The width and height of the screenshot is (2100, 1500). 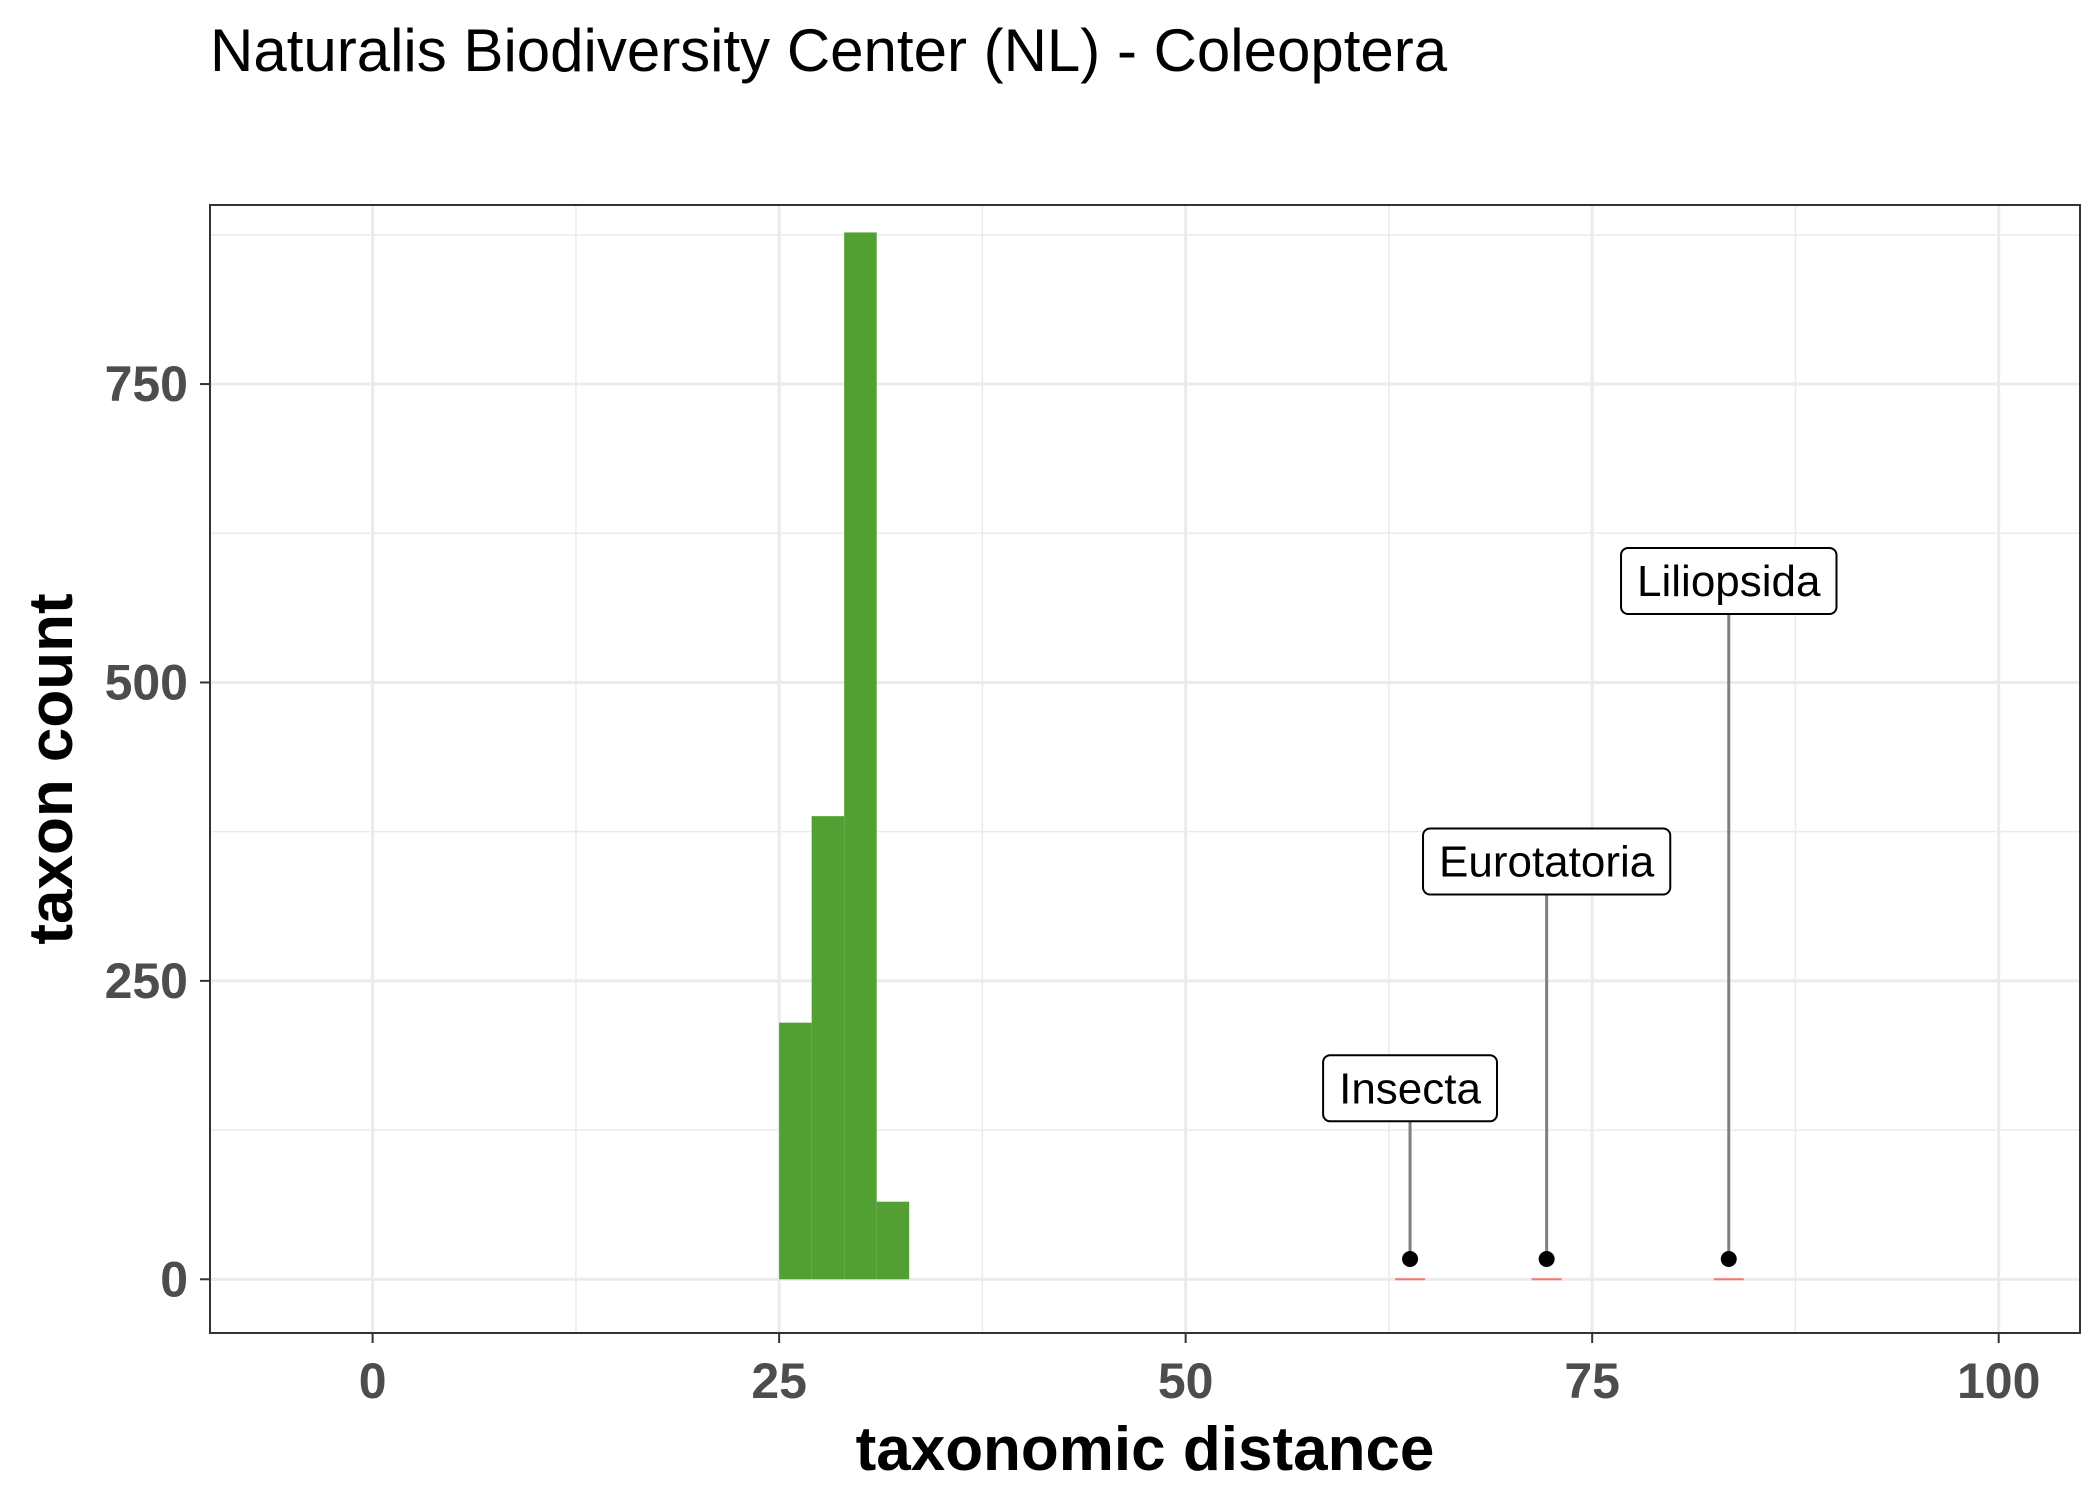 What do you see at coordinates (373, 1381) in the screenshot?
I see `x-tick-label: 0` at bounding box center [373, 1381].